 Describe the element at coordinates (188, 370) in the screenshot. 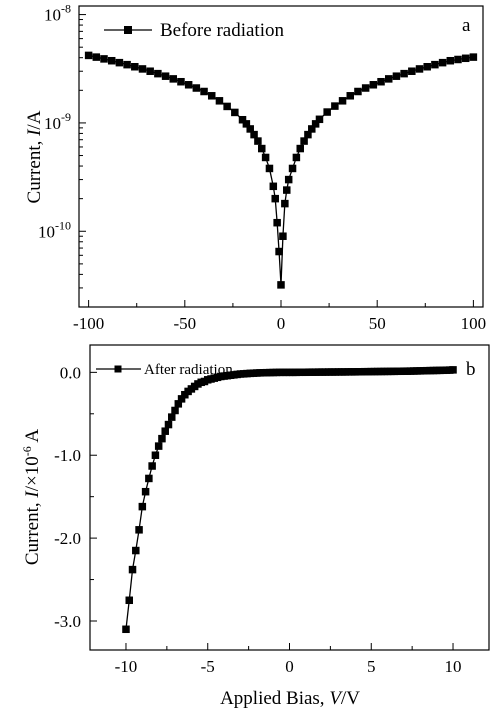

I see `panel-b-legend-label: After radiation` at that location.